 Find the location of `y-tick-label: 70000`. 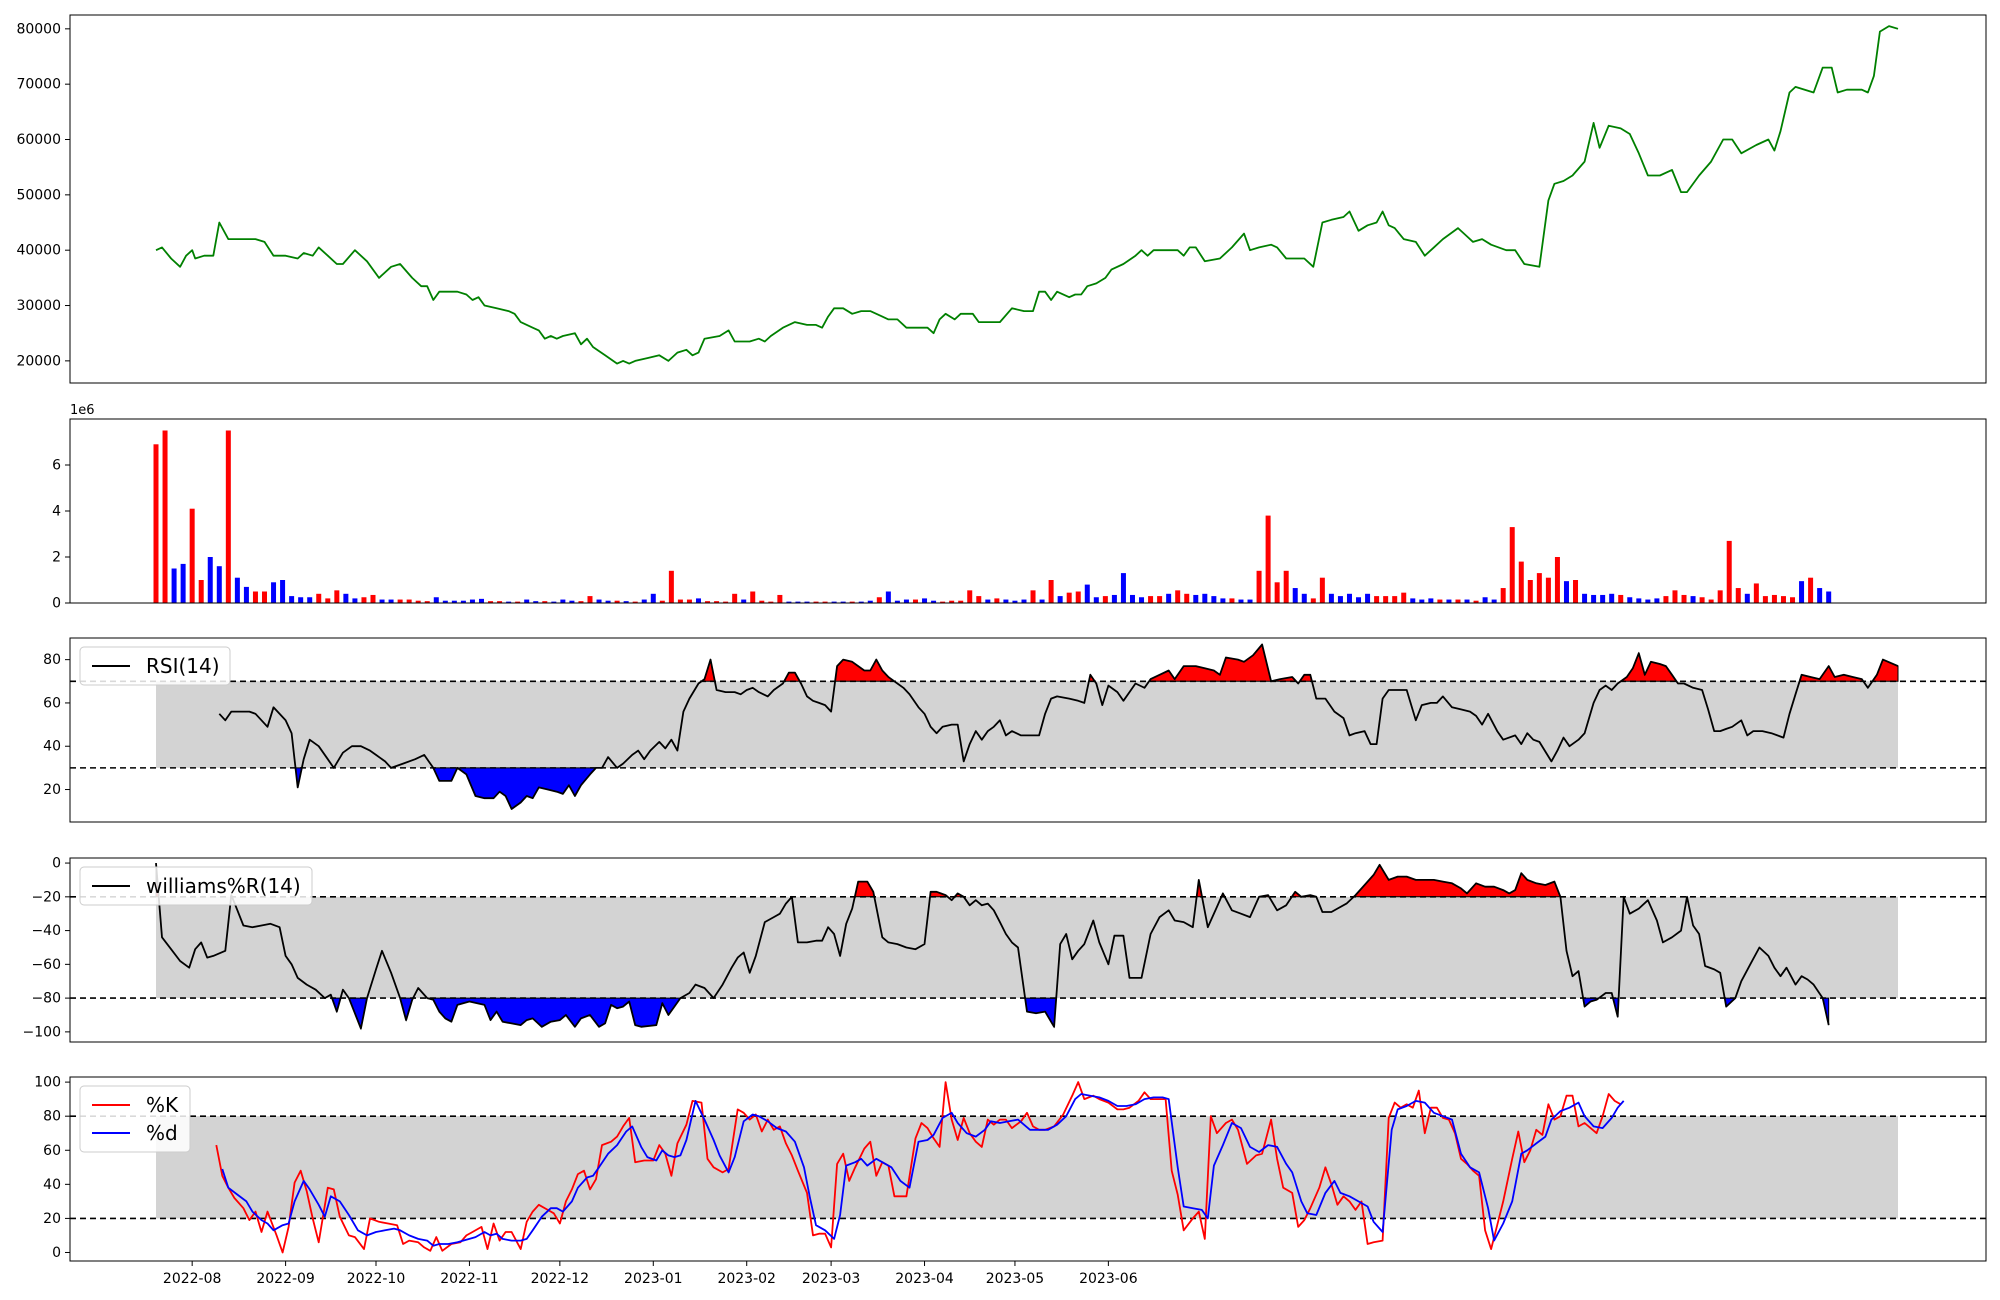

y-tick-label: 70000 is located at coordinates (38, 85).